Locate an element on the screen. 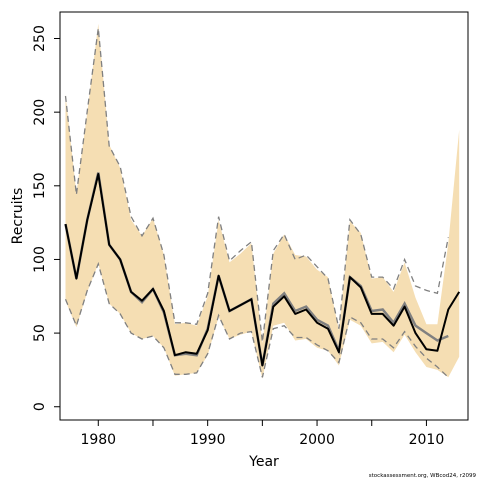 This screenshot has width=480, height=480. y-tick-label: 150 is located at coordinates (40, 185).